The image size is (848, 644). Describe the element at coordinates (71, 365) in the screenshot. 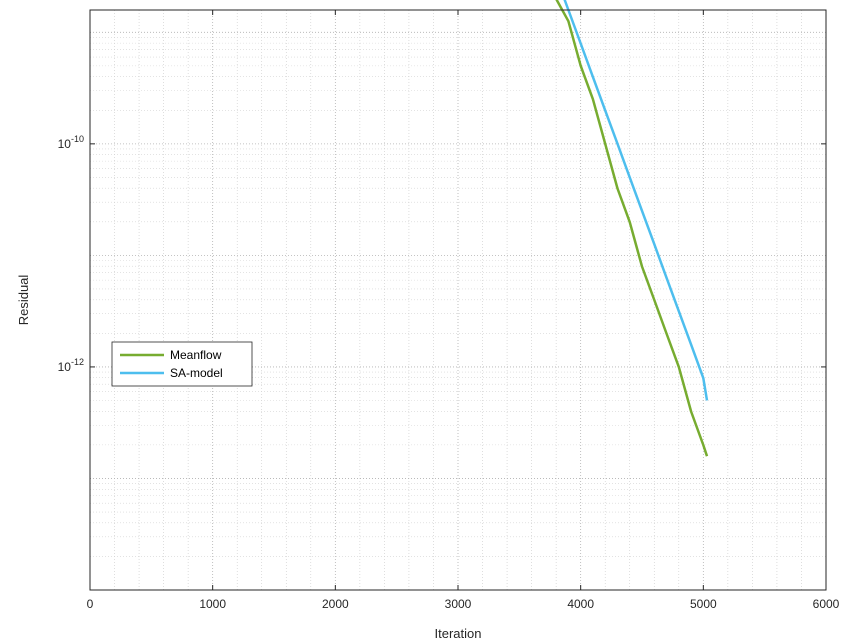

I see `y-tick-label: 10-12` at that location.